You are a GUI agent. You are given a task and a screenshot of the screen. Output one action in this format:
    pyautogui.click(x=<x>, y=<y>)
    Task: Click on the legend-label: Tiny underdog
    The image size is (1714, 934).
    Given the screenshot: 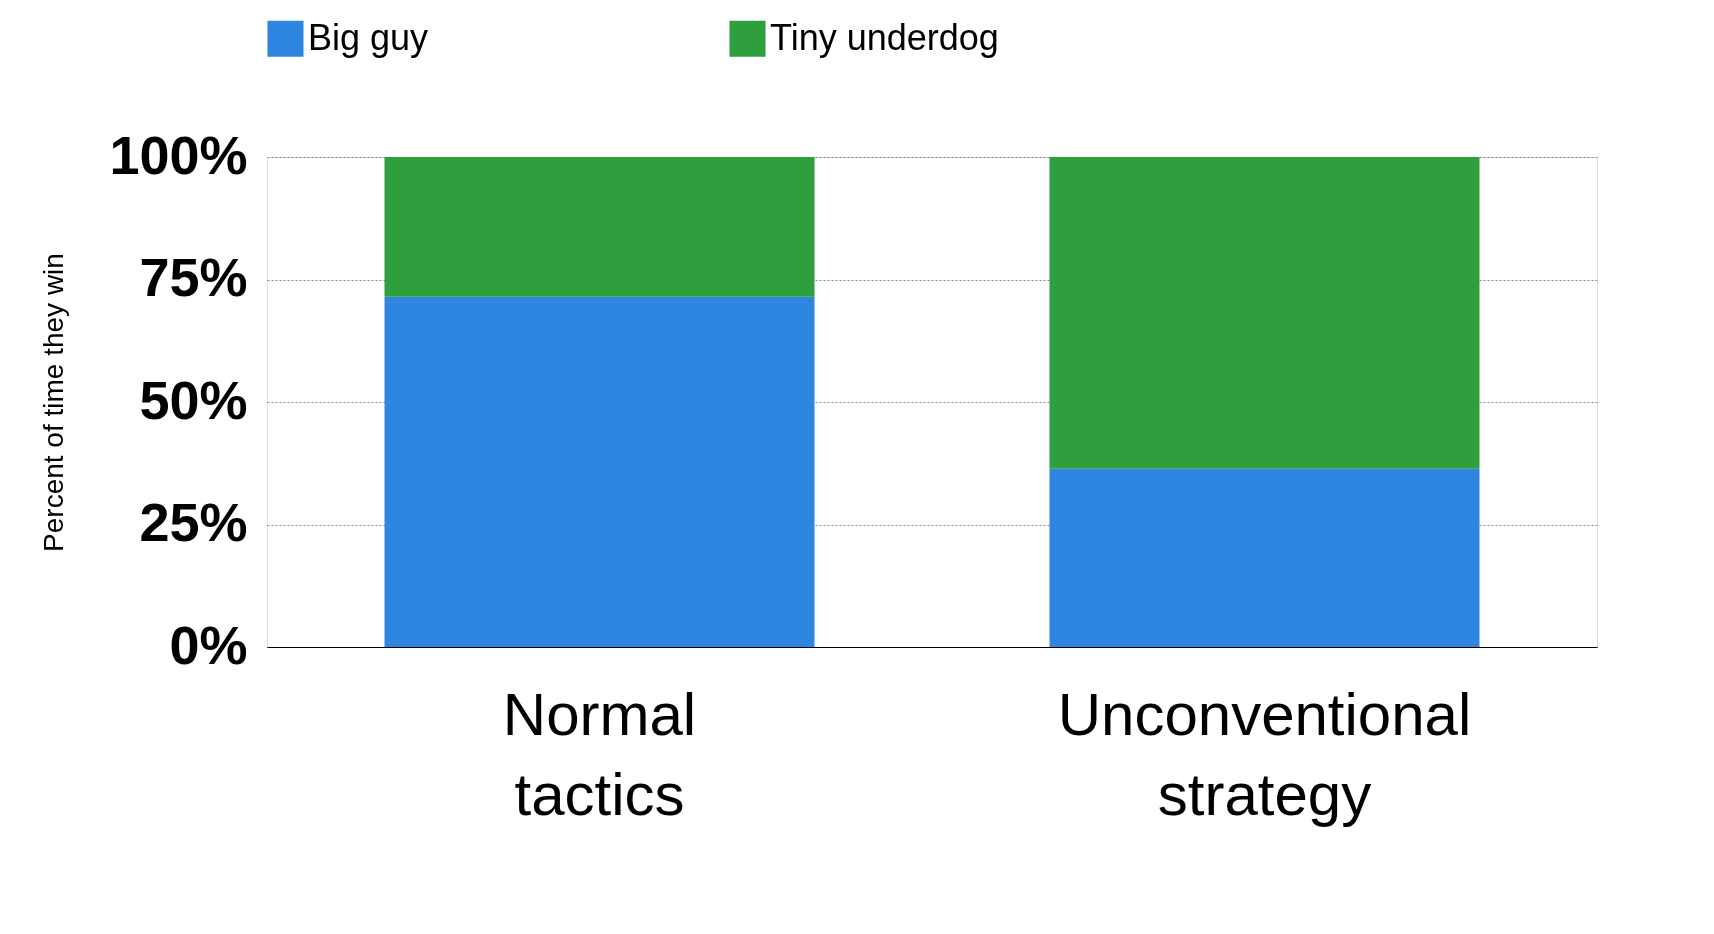 What is the action you would take?
    pyautogui.click(x=884, y=37)
    